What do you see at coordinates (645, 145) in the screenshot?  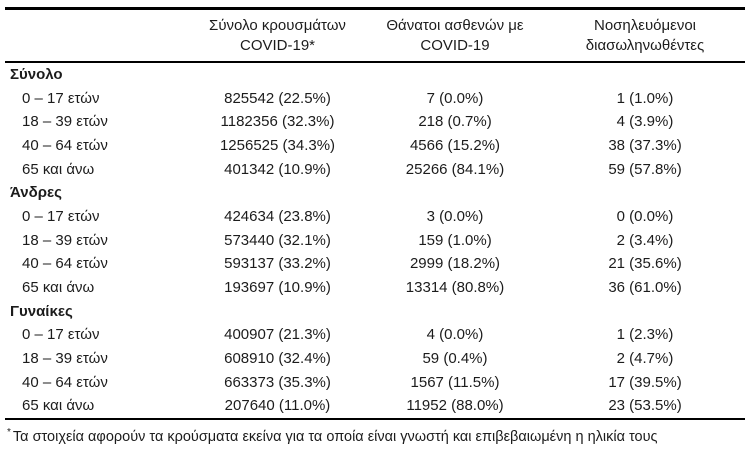 I see `cell-intubated: 38 (37.3%)` at bounding box center [645, 145].